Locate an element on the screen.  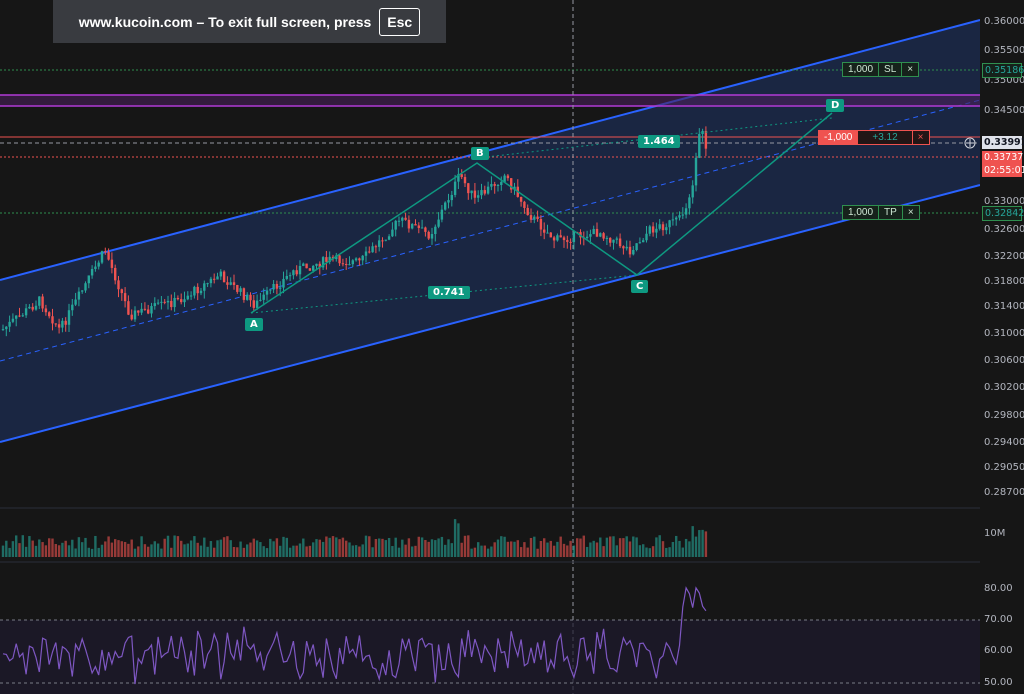
tp-close-icon: × is located at coordinates (910, 212).